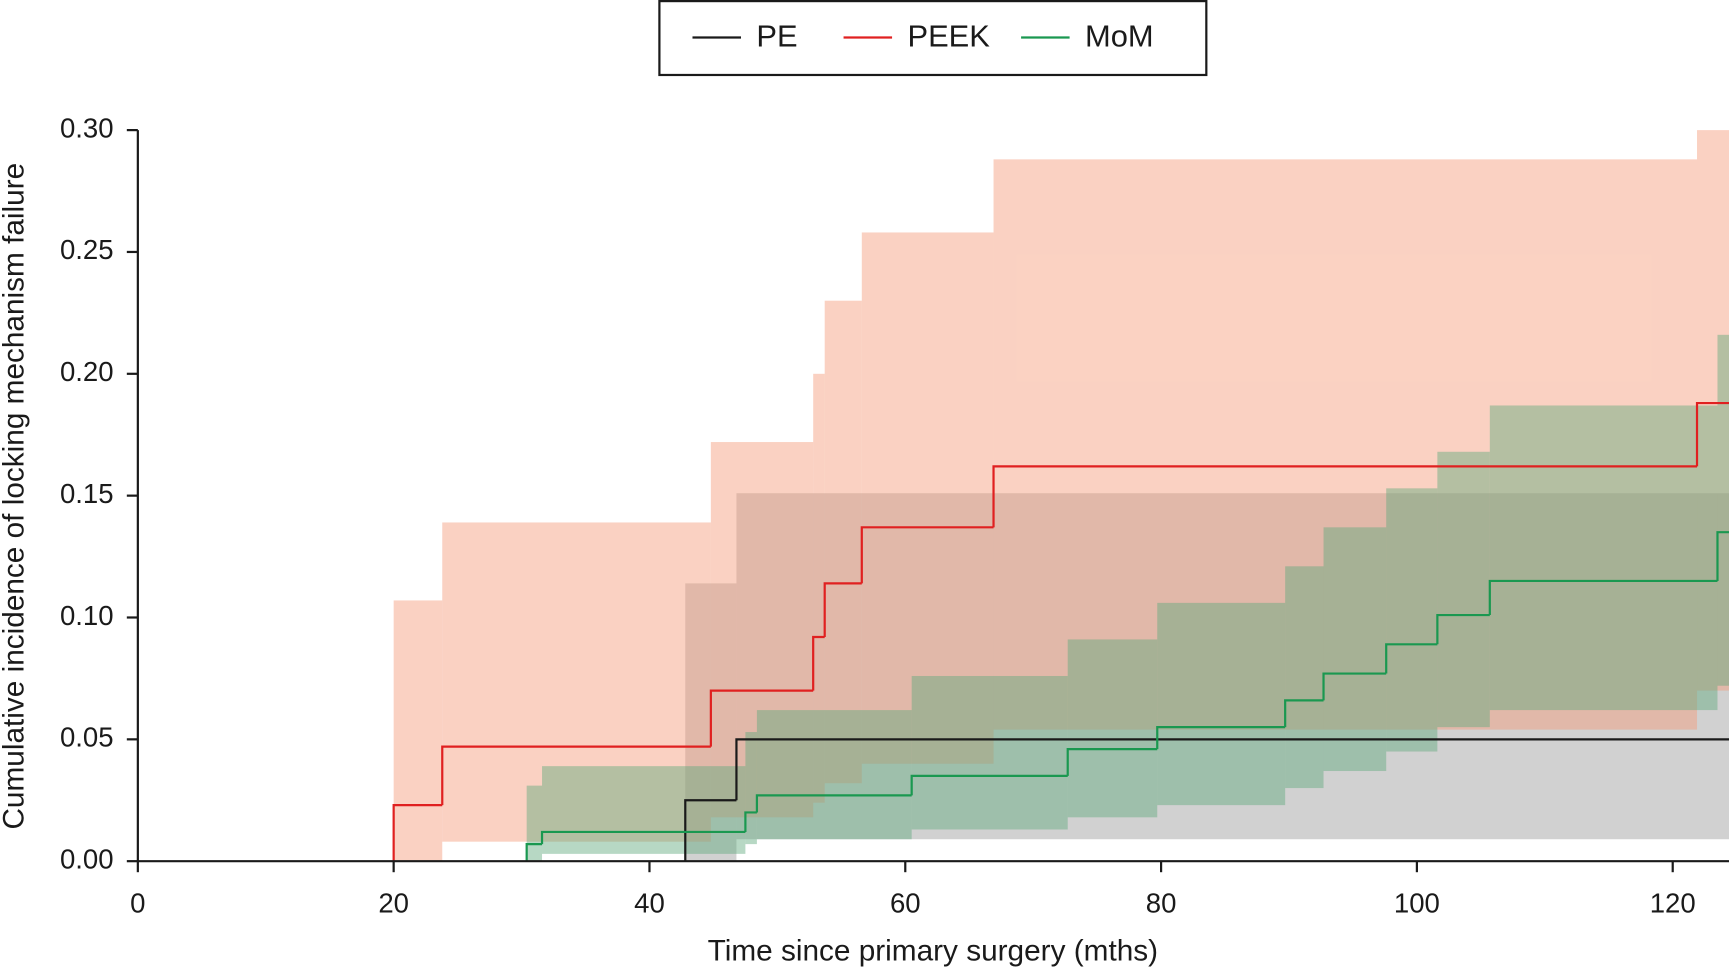  Describe the element at coordinates (87, 858) in the screenshot. I see `y-tick-label: 0.00` at that location.